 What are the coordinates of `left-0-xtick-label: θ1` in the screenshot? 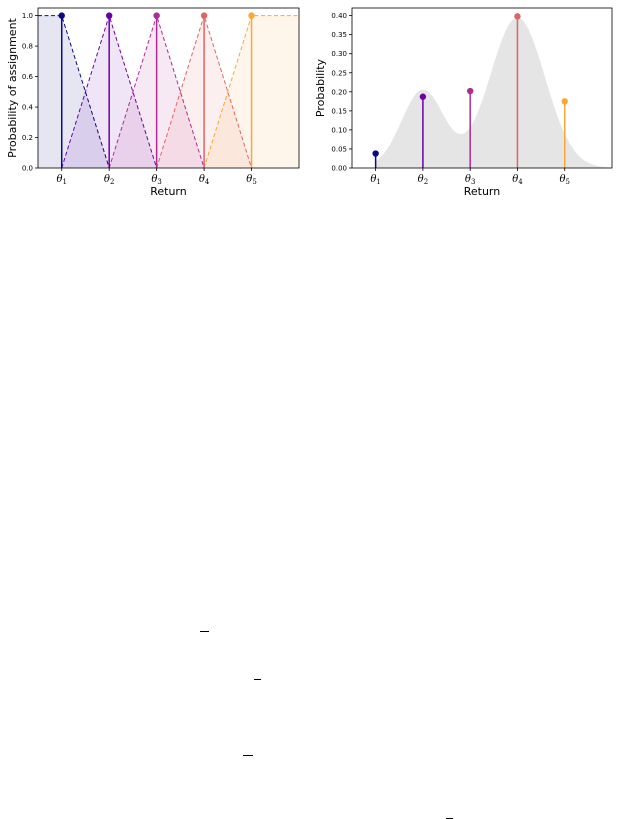 It's located at (61, 180).